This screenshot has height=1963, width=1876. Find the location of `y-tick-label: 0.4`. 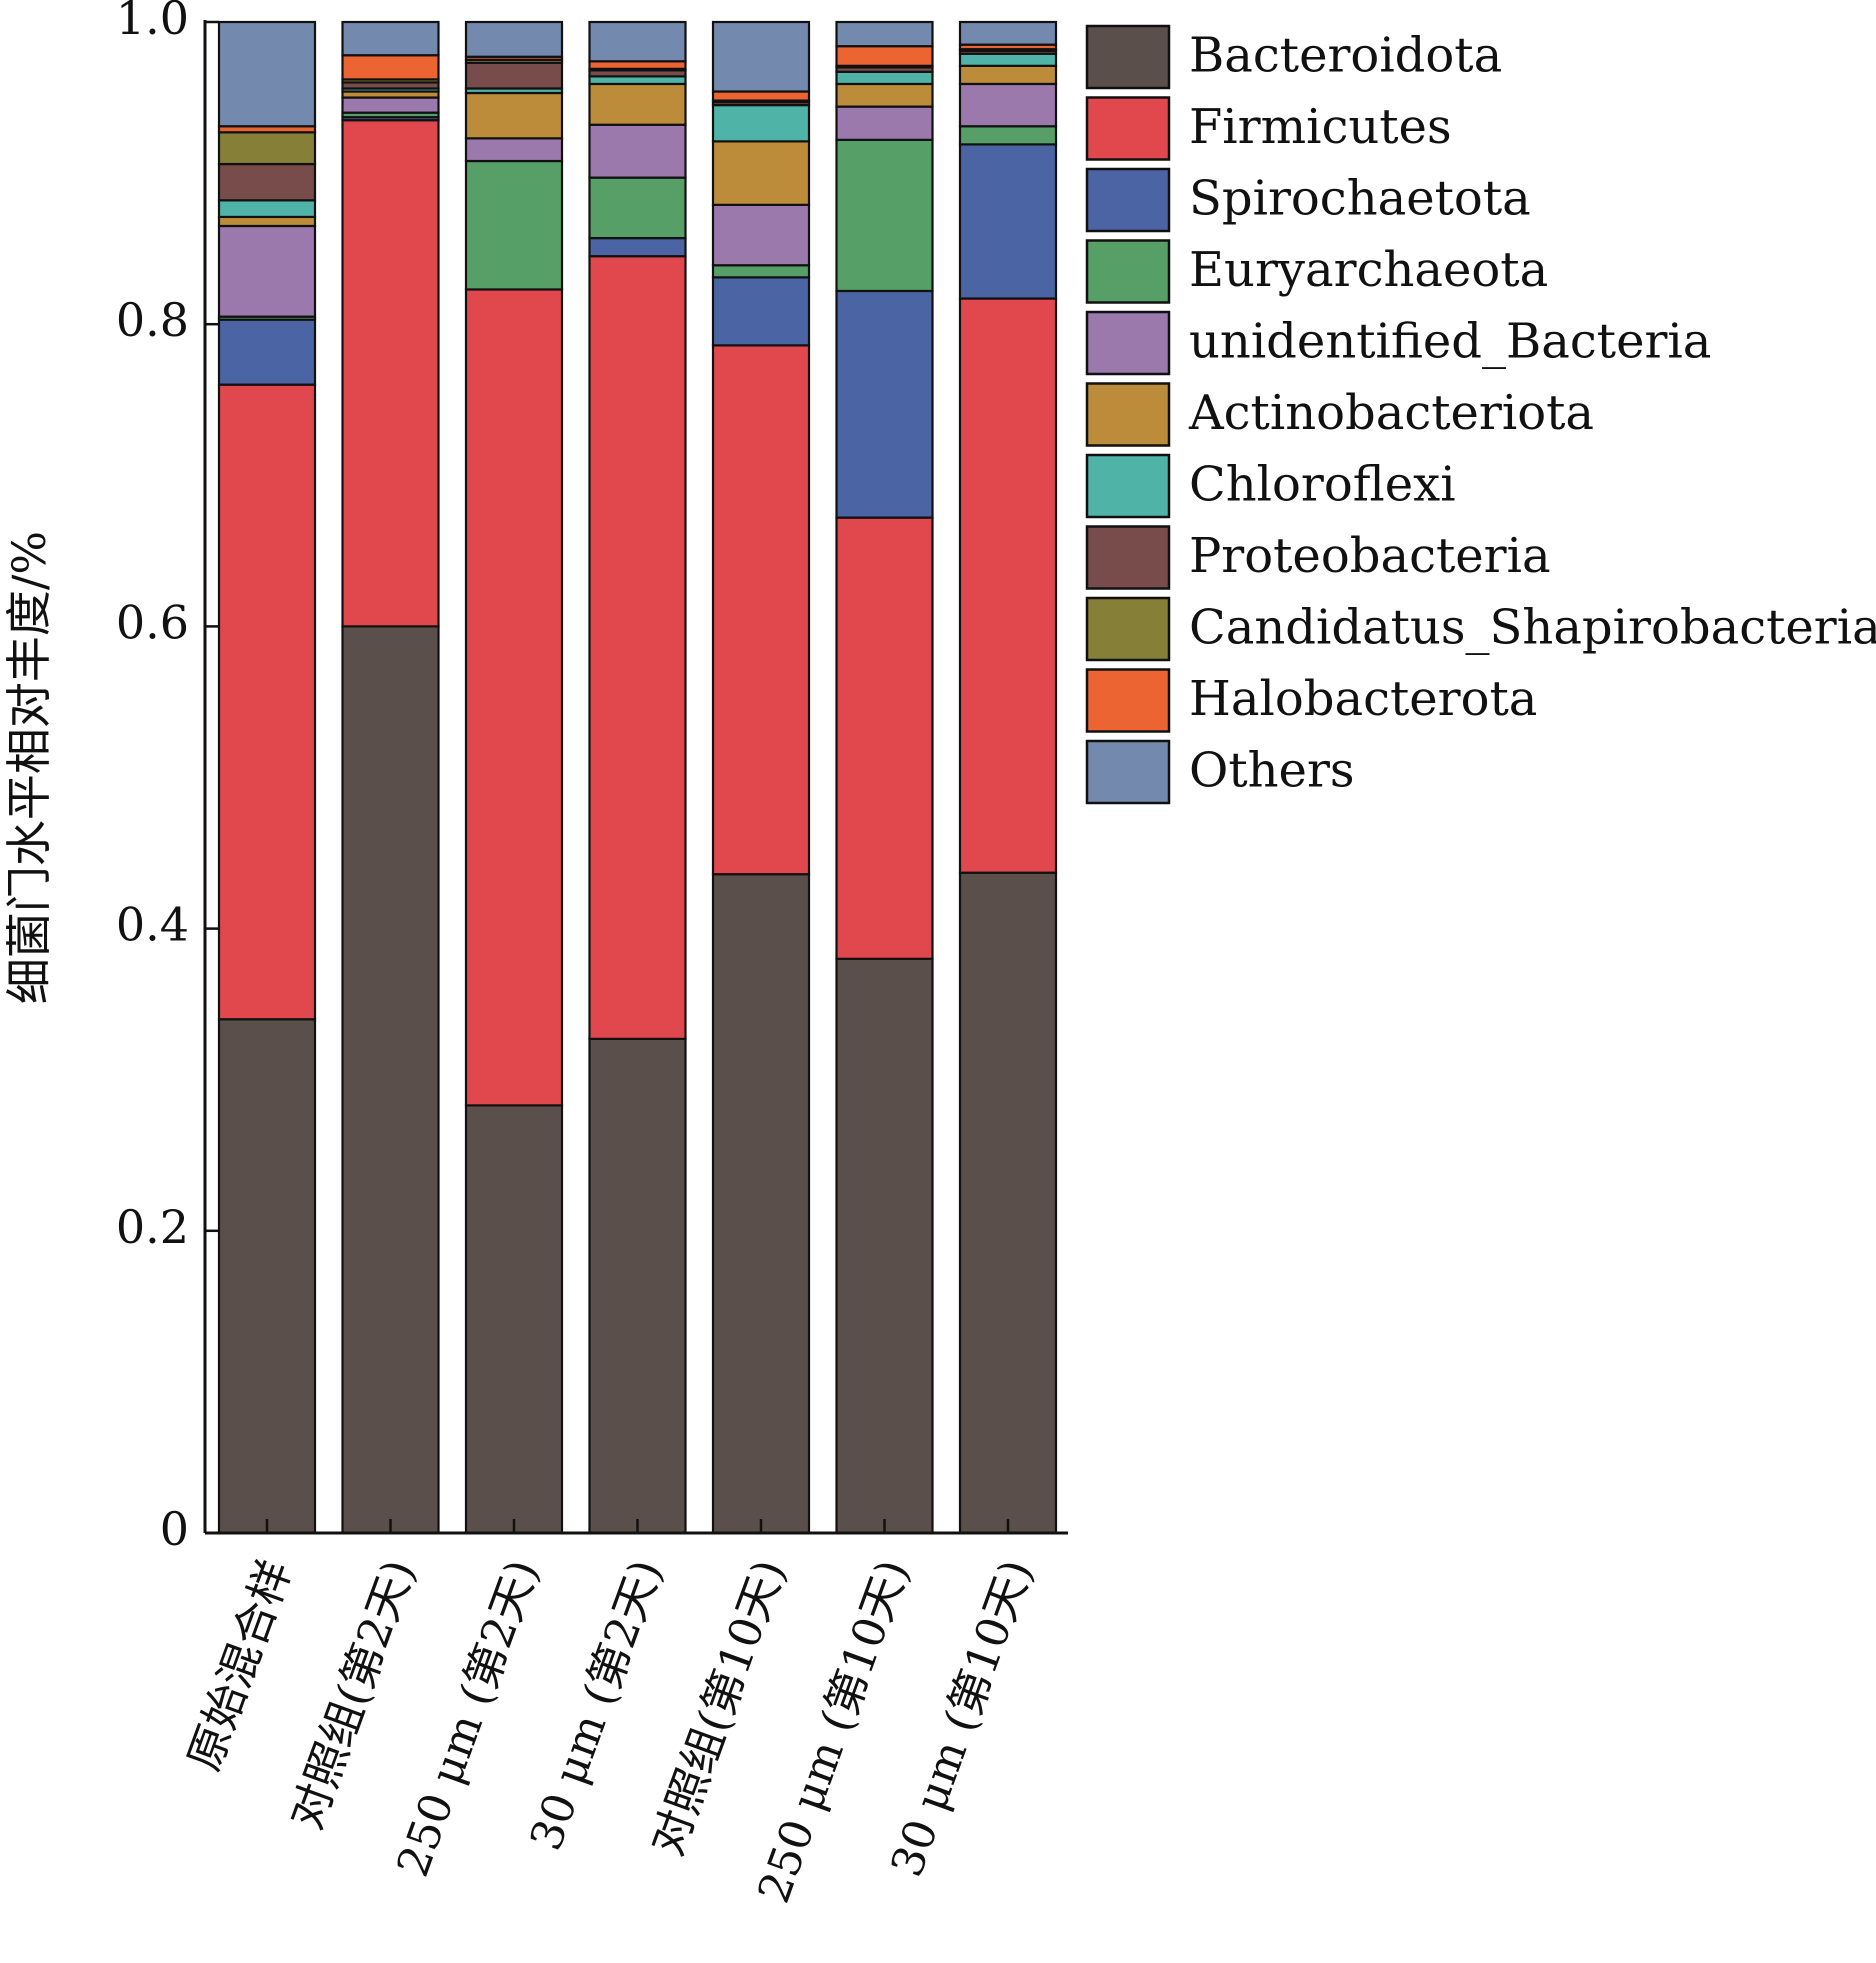

y-tick-label: 0.4 is located at coordinates (152, 925).